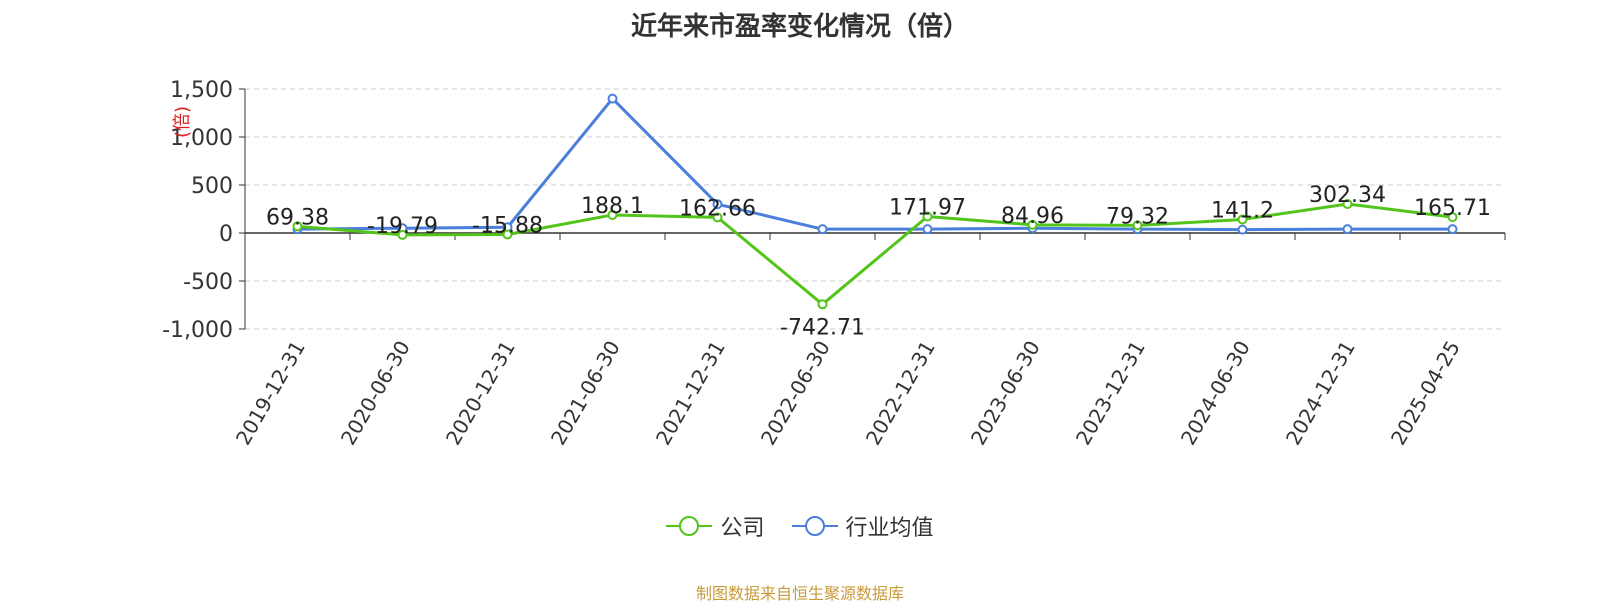  What do you see at coordinates (208, 282) in the screenshot?
I see `y-tick-label: -500` at bounding box center [208, 282].